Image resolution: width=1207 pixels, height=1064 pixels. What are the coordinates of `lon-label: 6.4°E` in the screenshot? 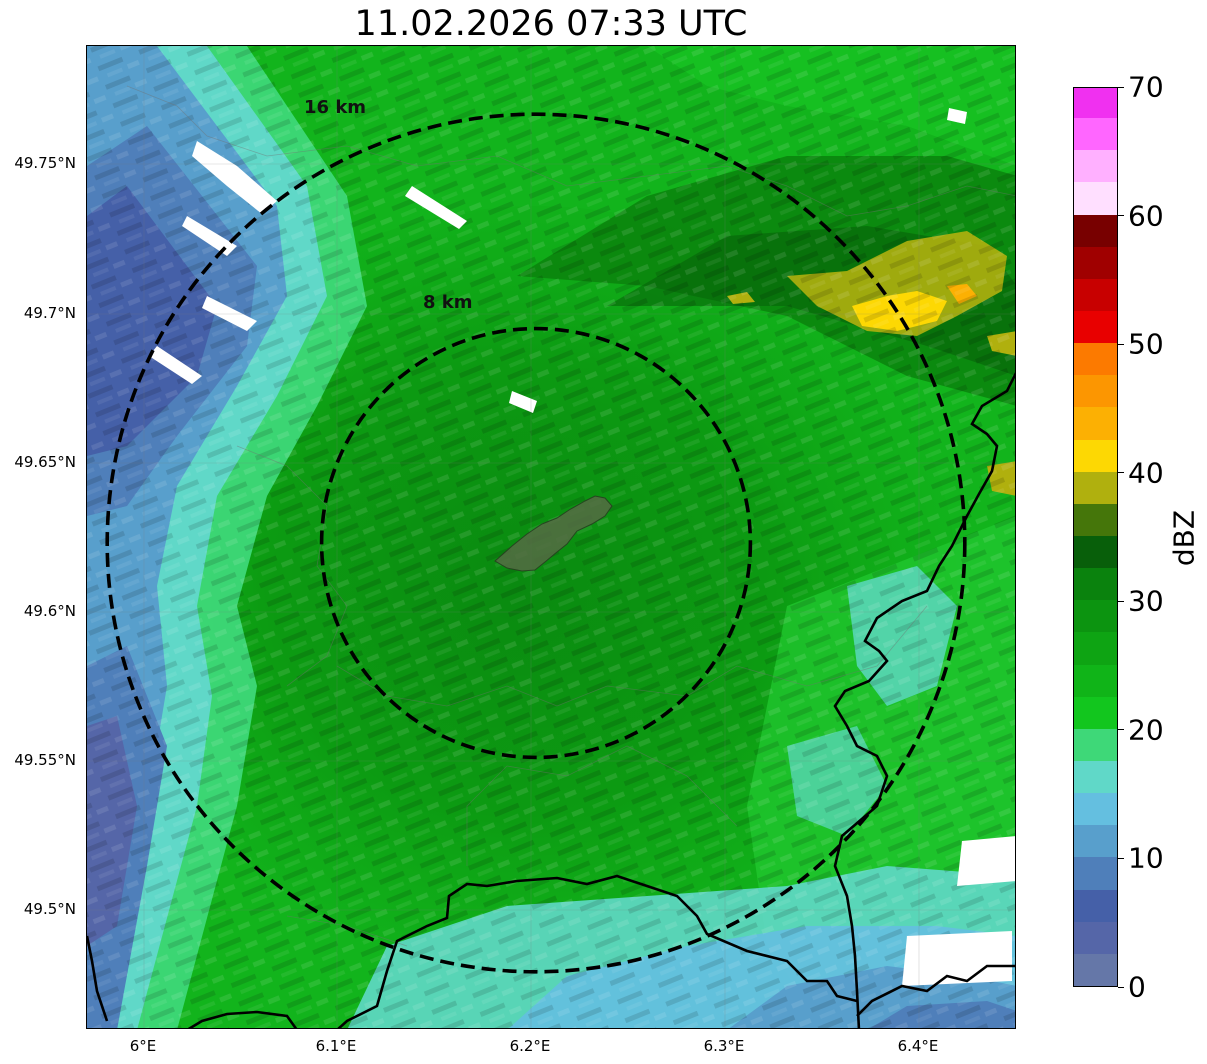 It's located at (918, 1046).